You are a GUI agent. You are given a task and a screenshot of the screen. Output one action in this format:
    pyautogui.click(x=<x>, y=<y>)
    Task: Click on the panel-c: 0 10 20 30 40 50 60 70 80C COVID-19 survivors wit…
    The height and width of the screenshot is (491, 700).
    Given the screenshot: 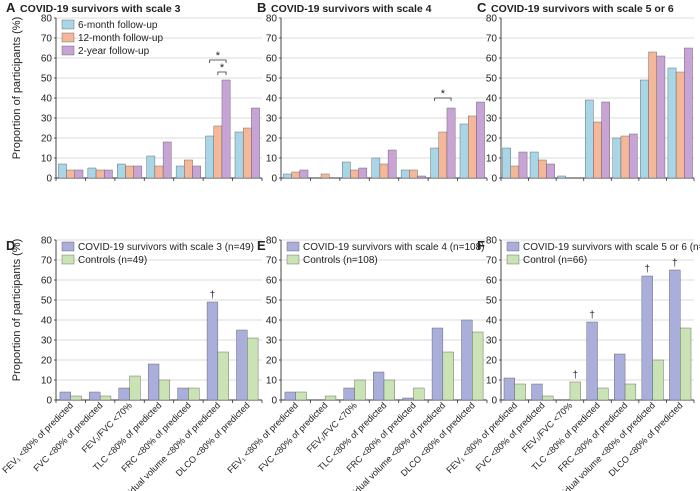 What is the action you would take?
    pyautogui.click(x=586, y=92)
    